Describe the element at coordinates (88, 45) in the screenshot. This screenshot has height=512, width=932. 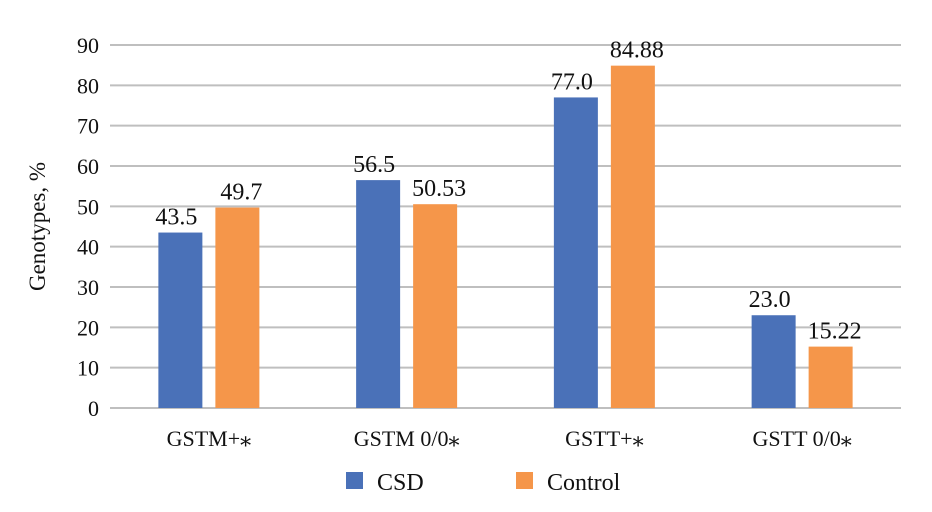
I see `y-tick-label: 90` at that location.